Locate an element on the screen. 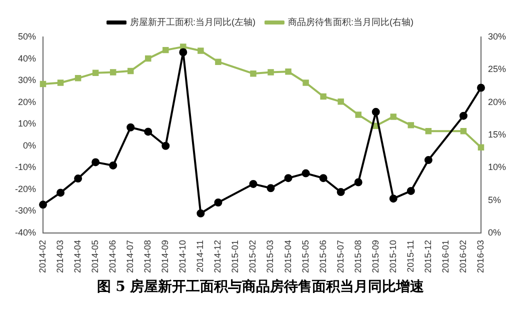 The width and height of the screenshot is (521, 320). y-tick-label: 10% is located at coordinates (27, 123).